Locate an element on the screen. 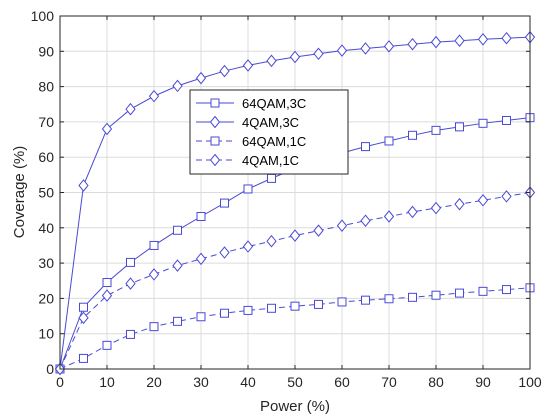 This screenshot has height=418, width=550. legend-entry: 64QAM,3C is located at coordinates (251, 103).